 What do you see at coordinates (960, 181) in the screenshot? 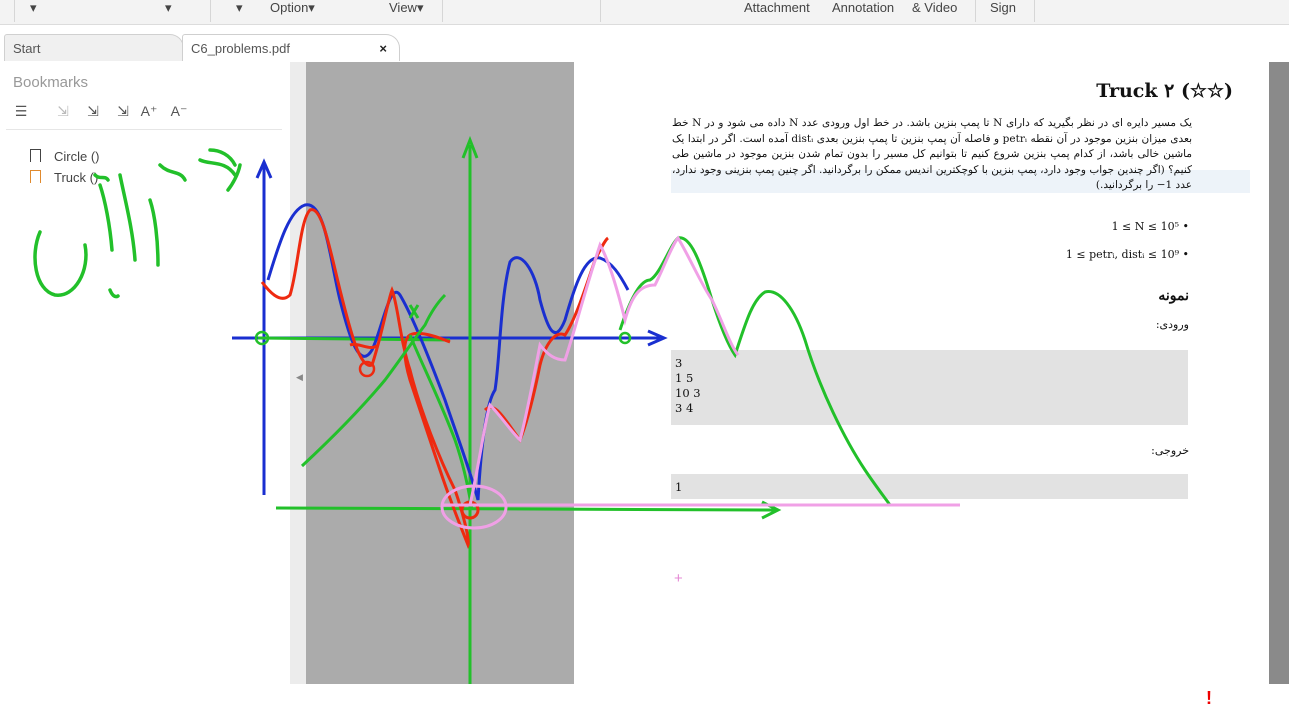
I see `text-highlight` at bounding box center [960, 181].